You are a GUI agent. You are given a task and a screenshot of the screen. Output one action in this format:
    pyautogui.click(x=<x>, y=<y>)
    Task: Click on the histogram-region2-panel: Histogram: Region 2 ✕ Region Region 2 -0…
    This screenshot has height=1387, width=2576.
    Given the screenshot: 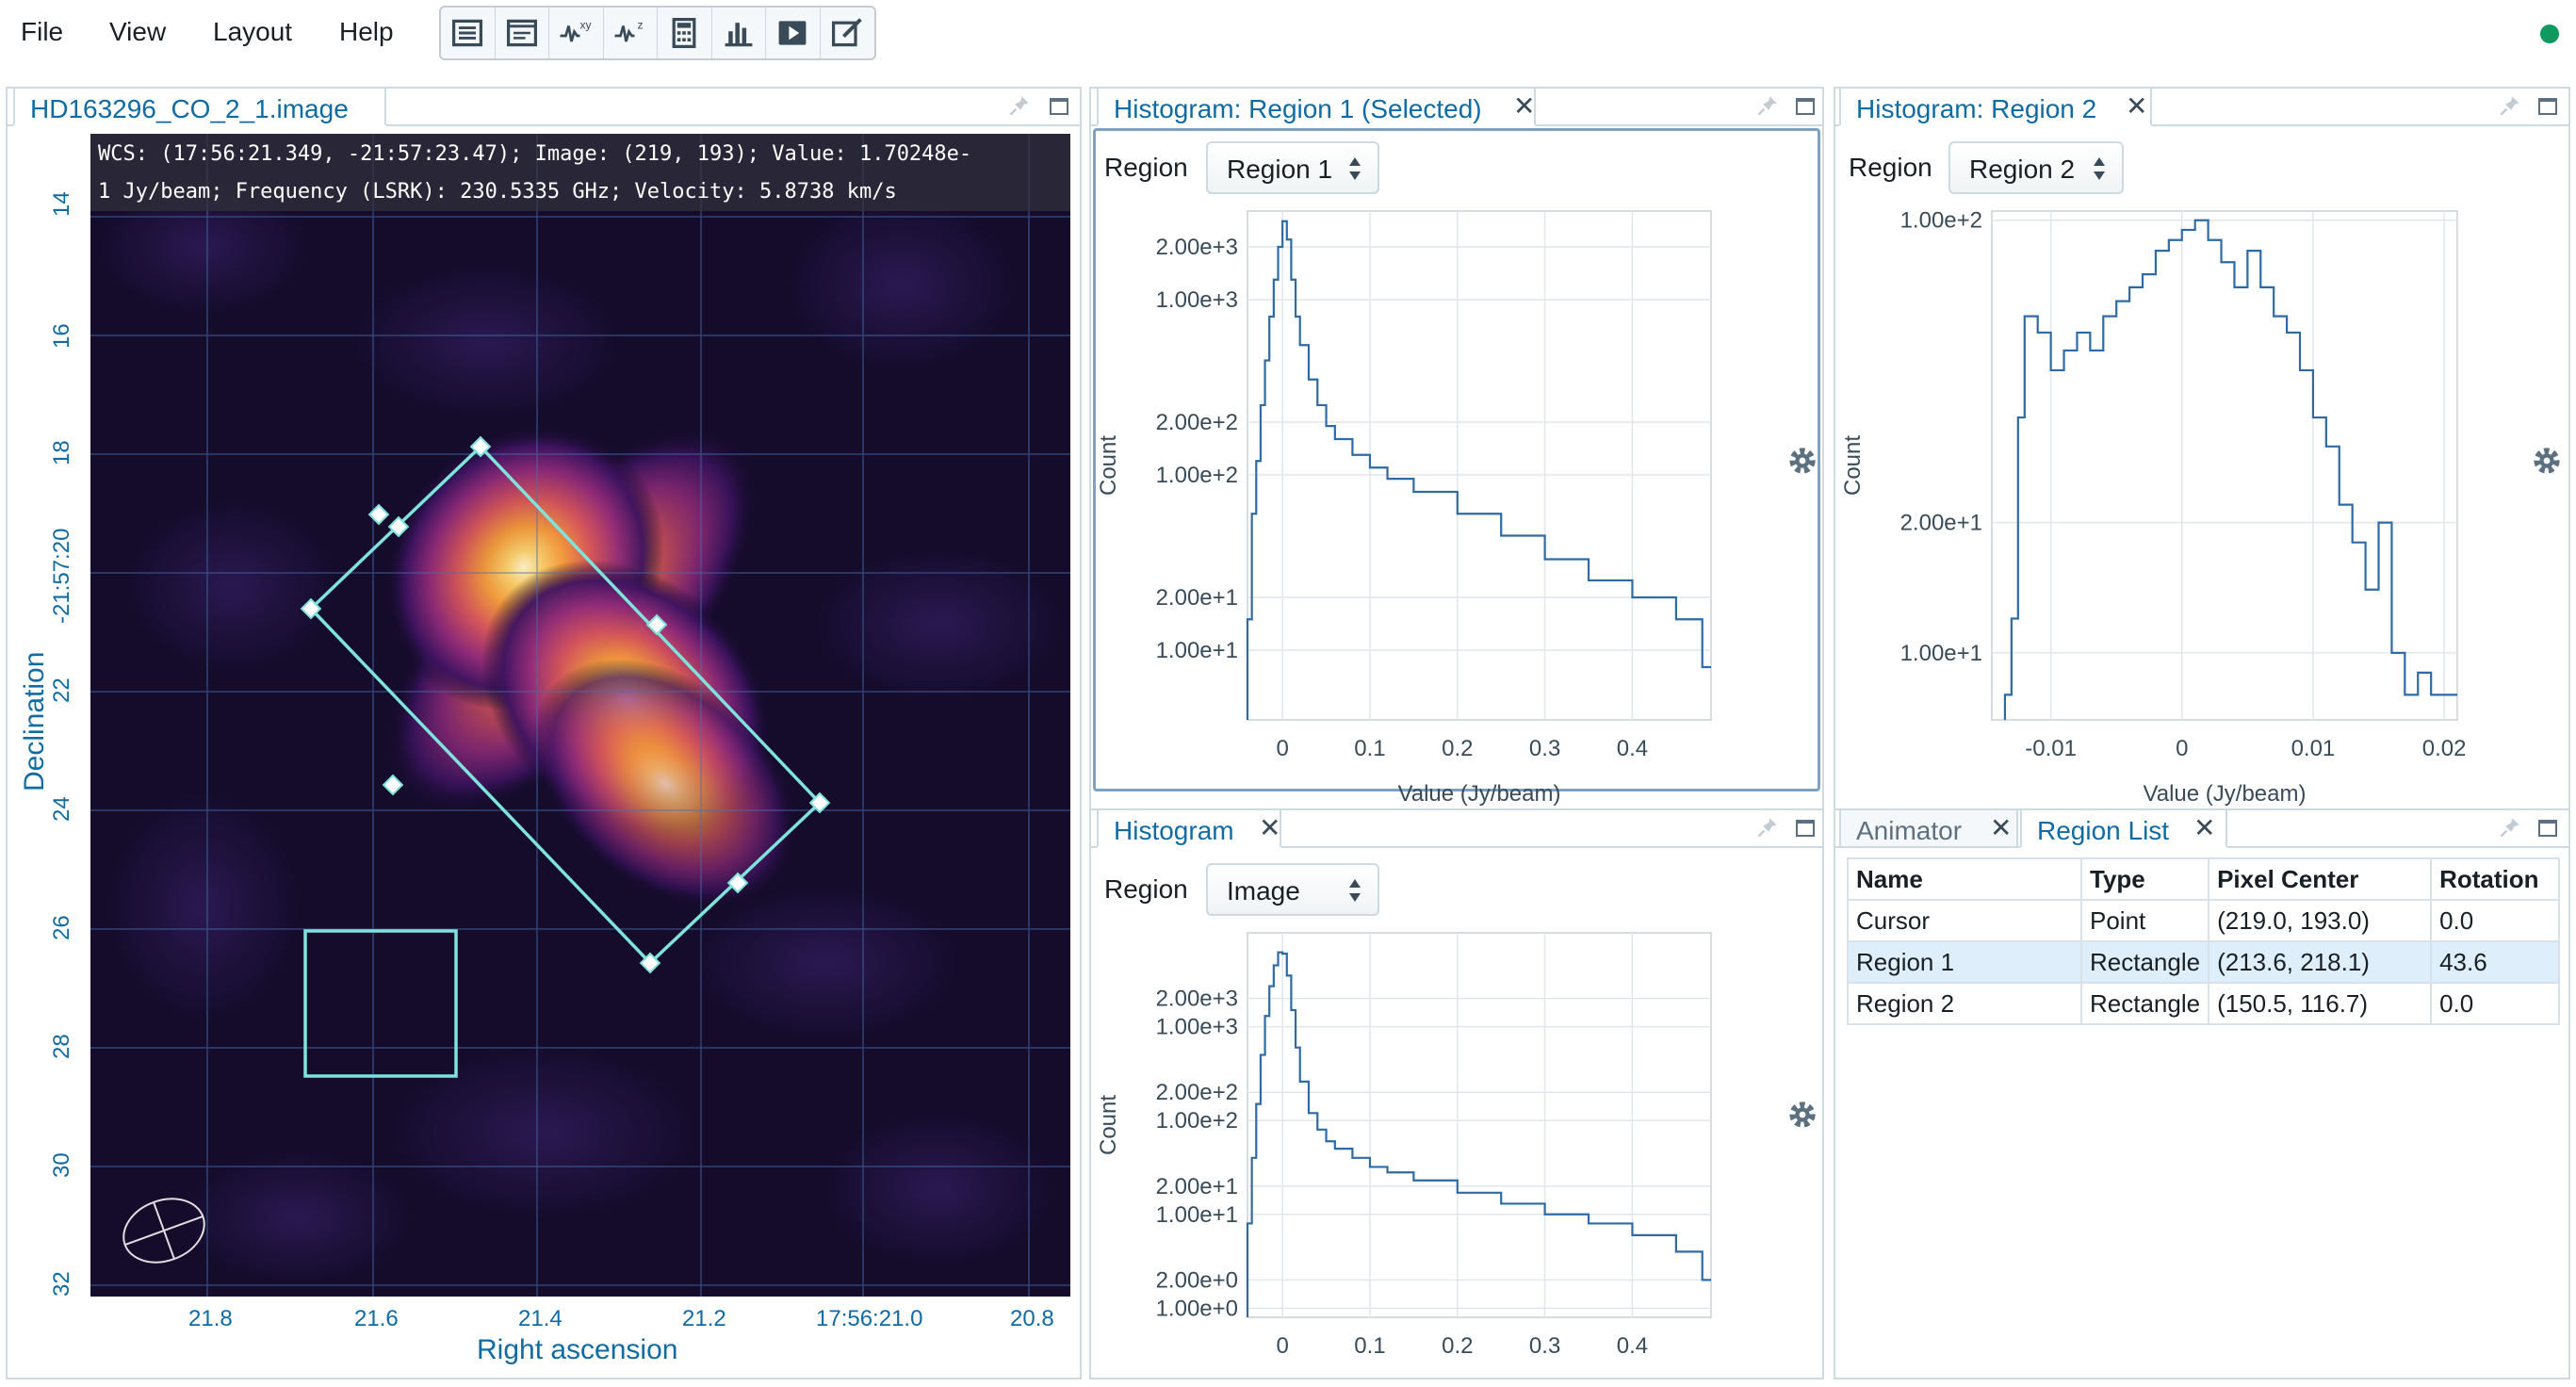 What is the action you would take?
    pyautogui.click(x=2202, y=449)
    